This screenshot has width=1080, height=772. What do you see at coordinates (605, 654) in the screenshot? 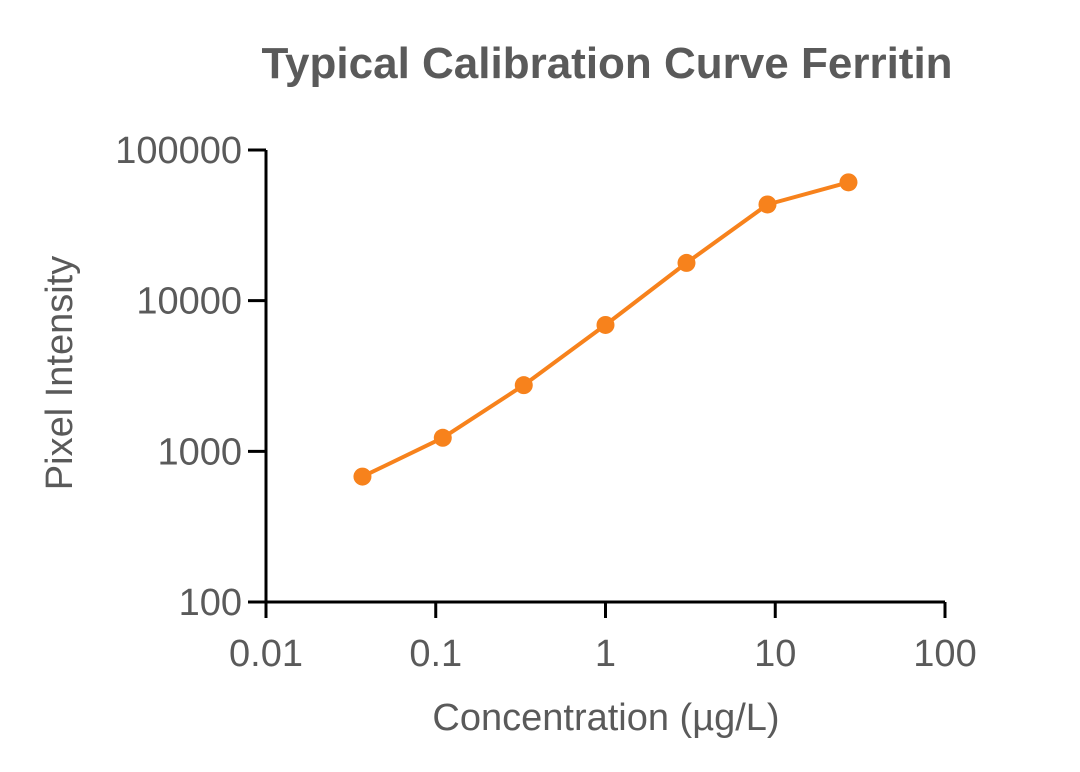
I see `x-tick-label: 1` at bounding box center [605, 654].